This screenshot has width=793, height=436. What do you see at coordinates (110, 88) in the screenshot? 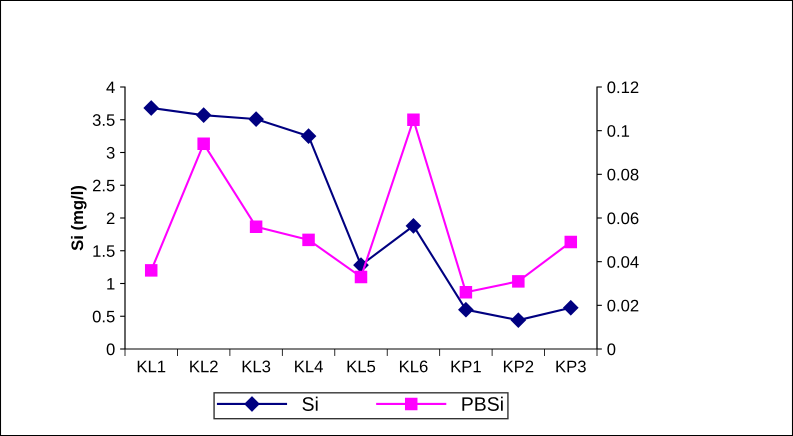
I see `y-tick-label: 4` at bounding box center [110, 88].